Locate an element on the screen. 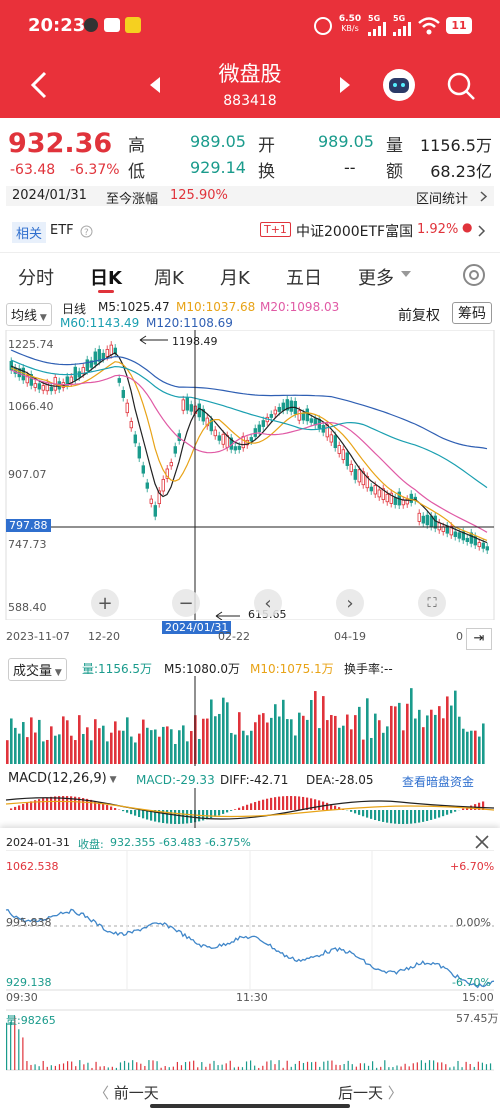 This screenshot has width=500, height=1111. tab-intraday: 分时 is located at coordinates (36, 278).